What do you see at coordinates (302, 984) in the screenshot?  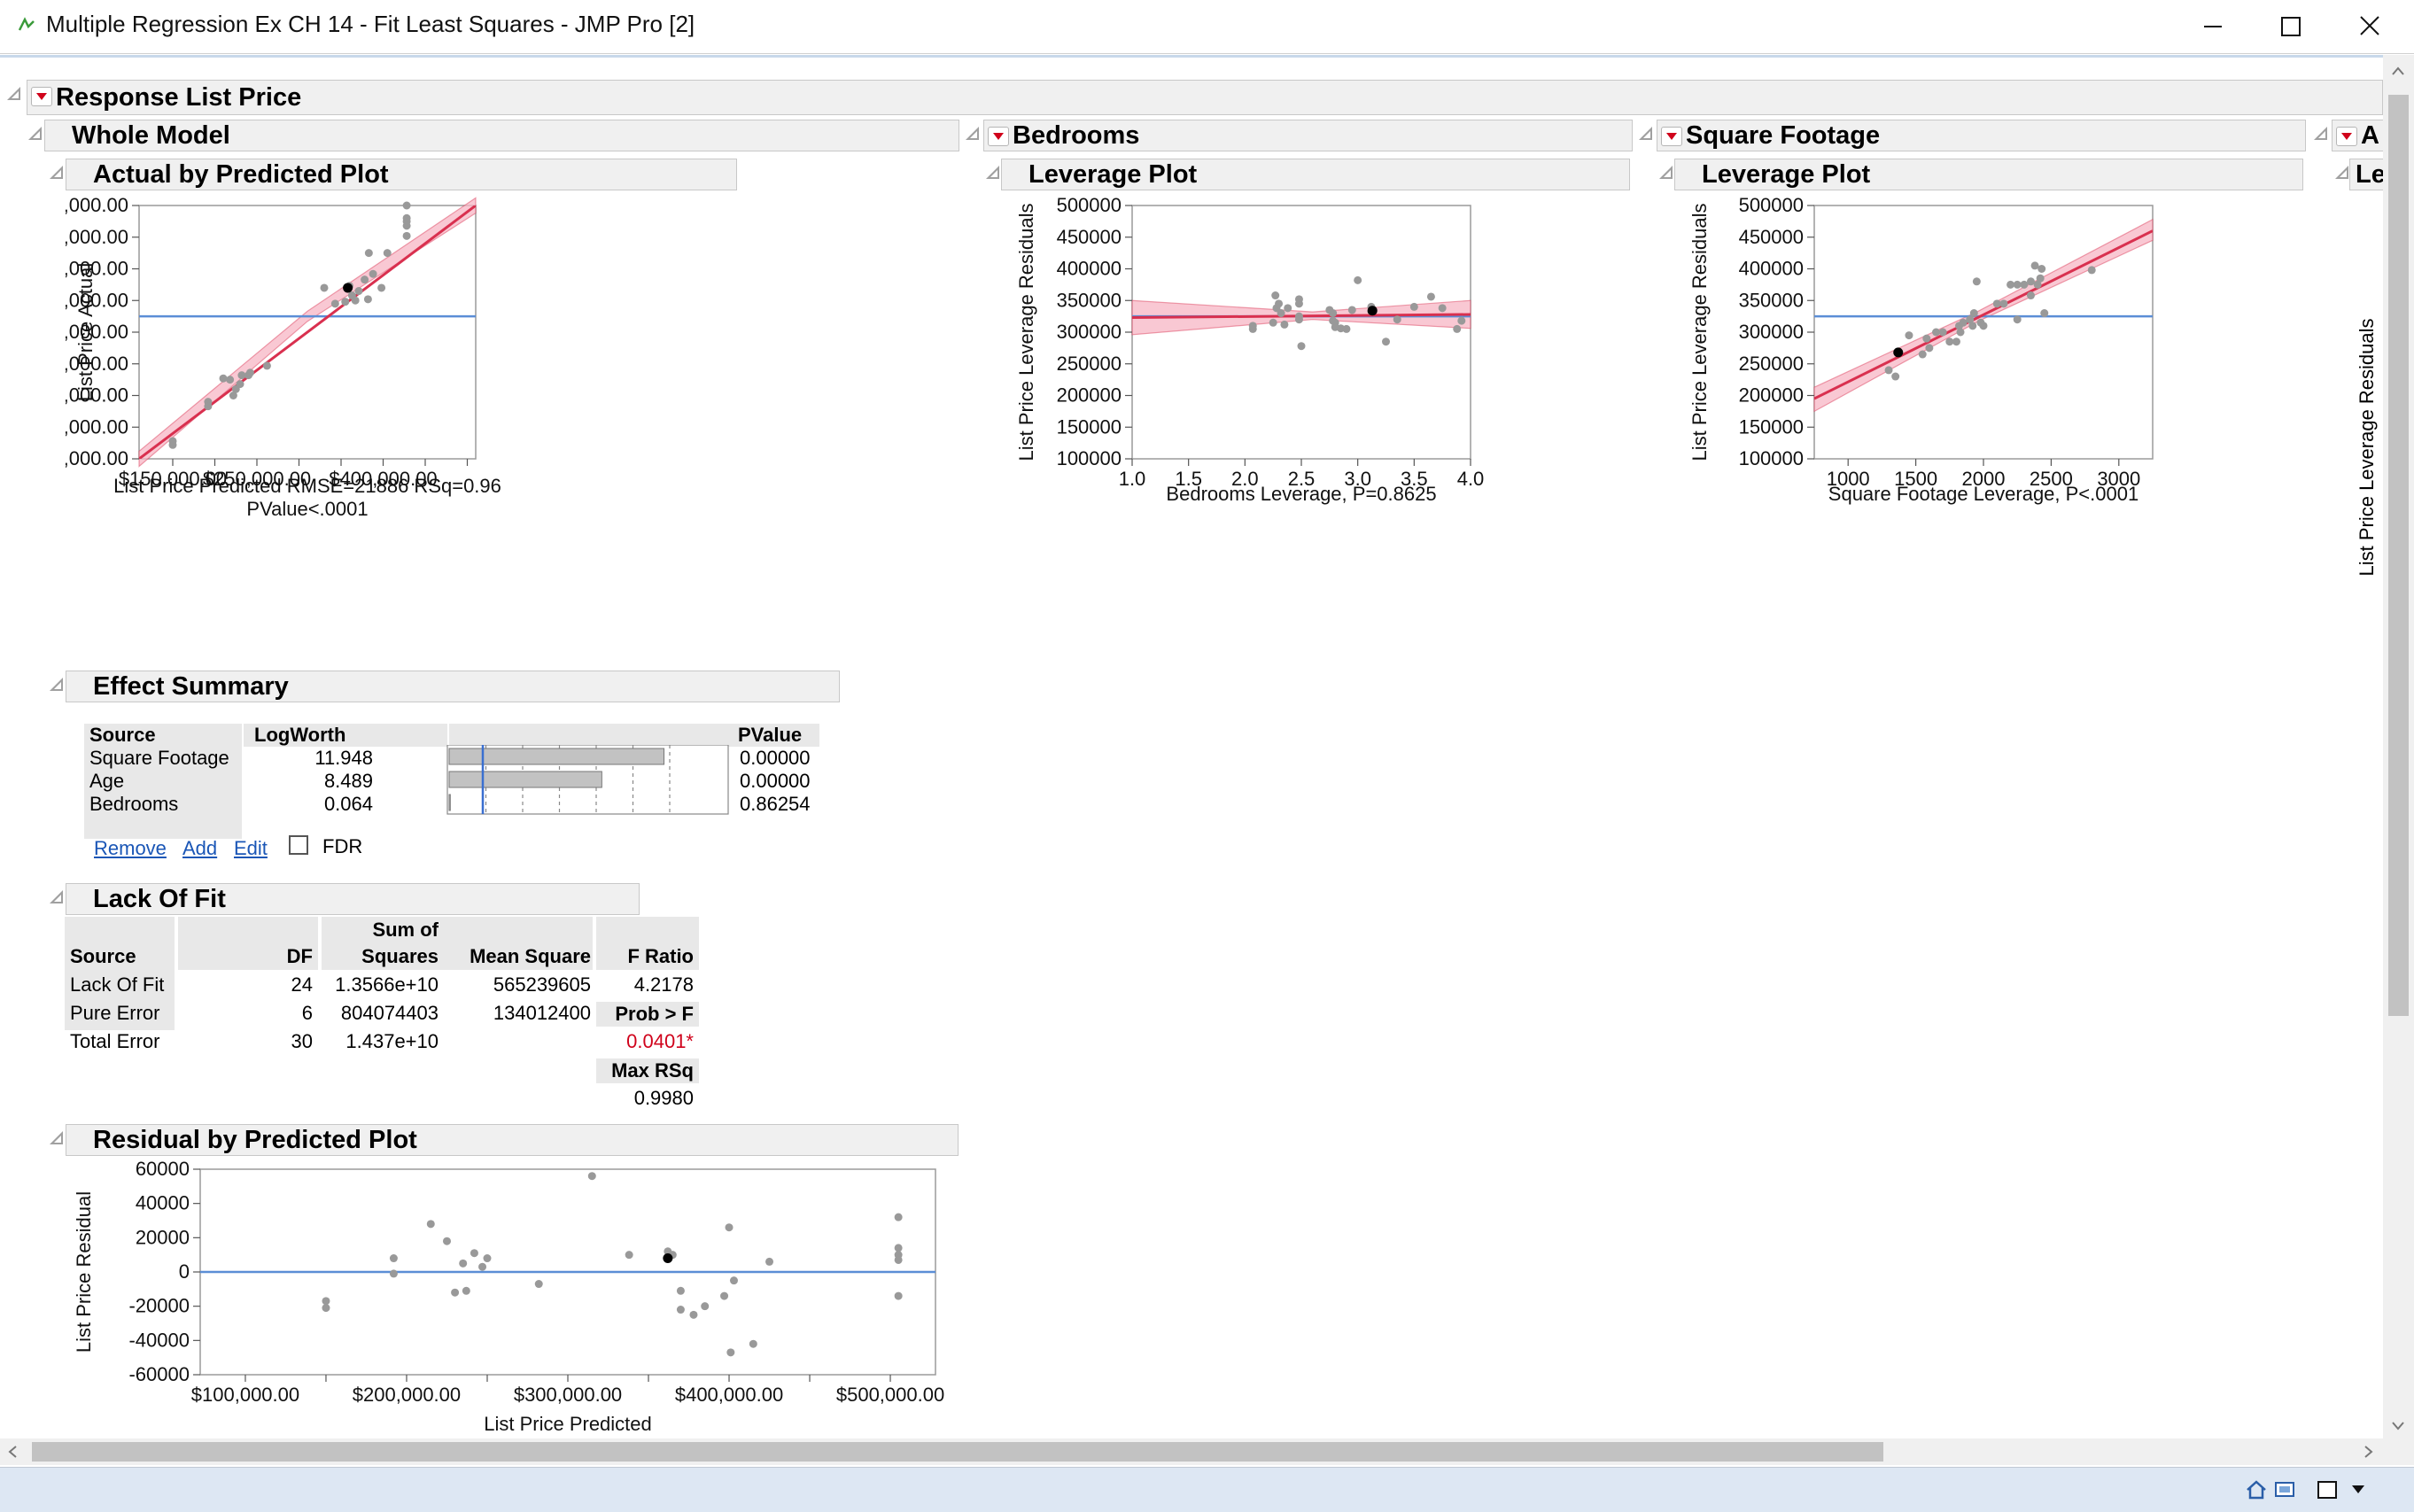 I see `lof-df: 24` at bounding box center [302, 984].